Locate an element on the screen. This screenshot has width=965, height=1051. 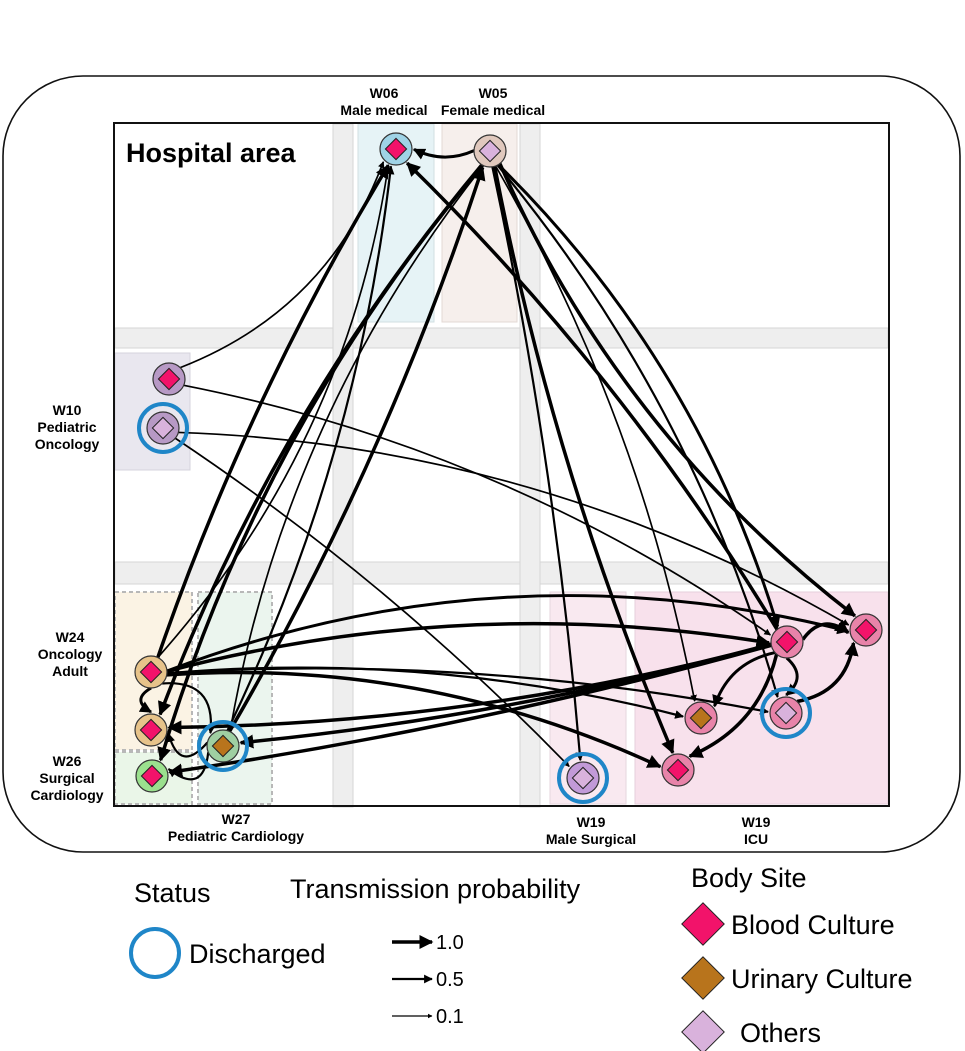
transmission-edge-n10b-to-nI5 is located at coordinates (514, 528).